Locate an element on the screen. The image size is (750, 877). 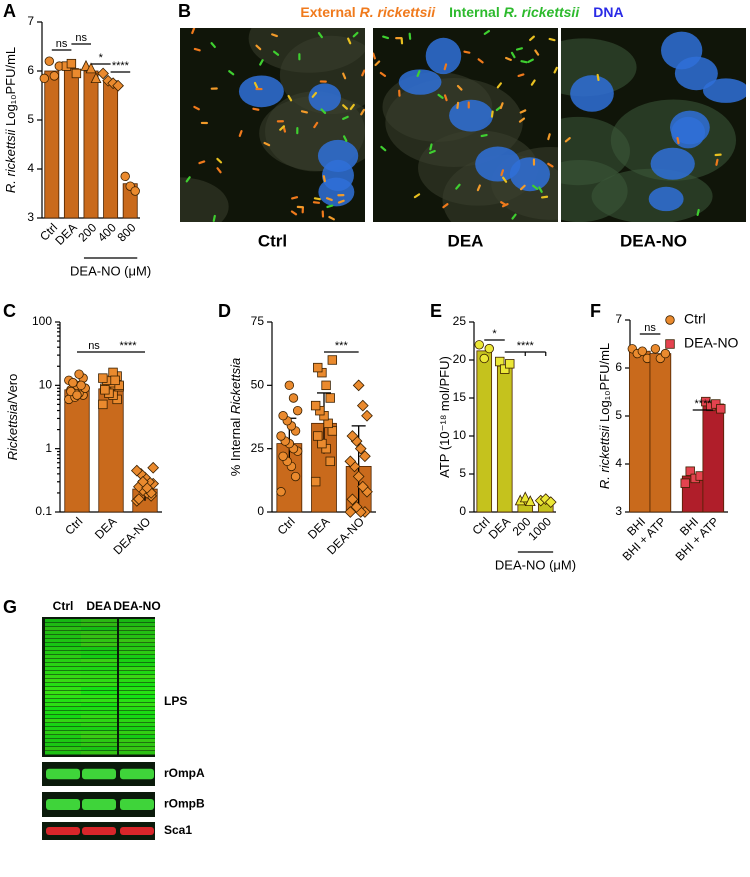
panel-letter: B is located at coordinates (184, 11).